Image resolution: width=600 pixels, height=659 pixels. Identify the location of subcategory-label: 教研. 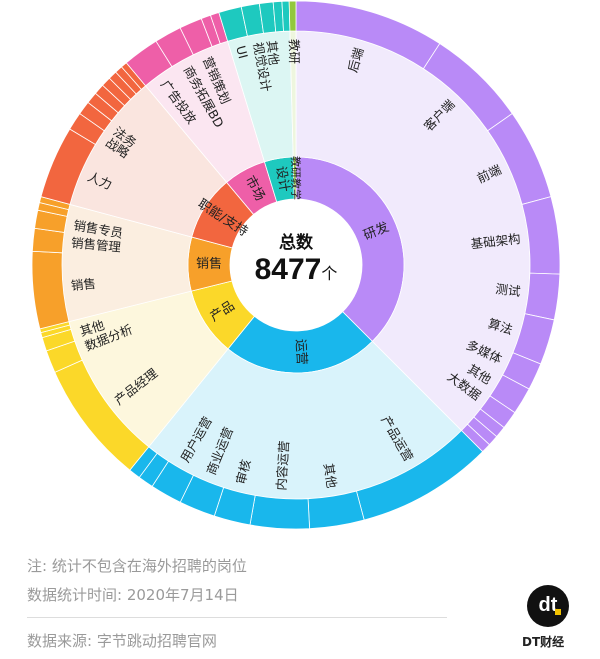
(294, 51).